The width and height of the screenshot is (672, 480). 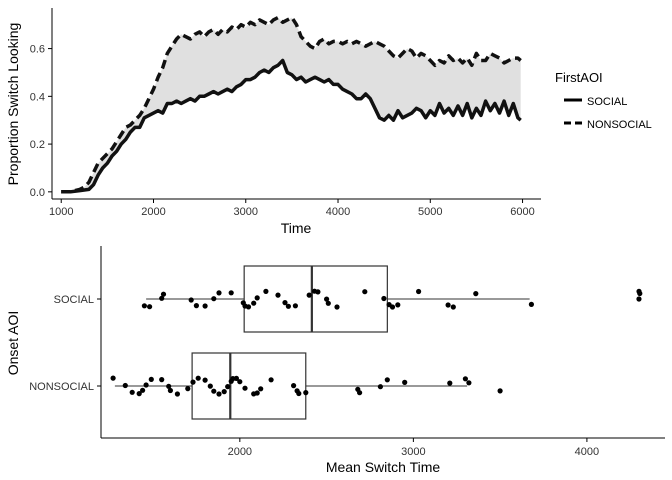 What do you see at coordinates (37, 145) in the screenshot?
I see `y-tick-label: 0.2` at bounding box center [37, 145].